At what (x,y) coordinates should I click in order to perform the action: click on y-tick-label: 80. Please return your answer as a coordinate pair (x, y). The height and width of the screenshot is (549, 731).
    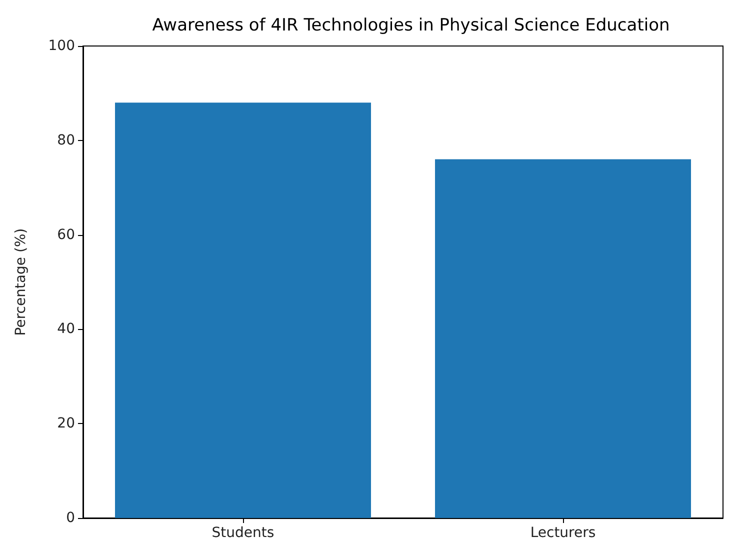
    Looking at the image, I should click on (66, 140).